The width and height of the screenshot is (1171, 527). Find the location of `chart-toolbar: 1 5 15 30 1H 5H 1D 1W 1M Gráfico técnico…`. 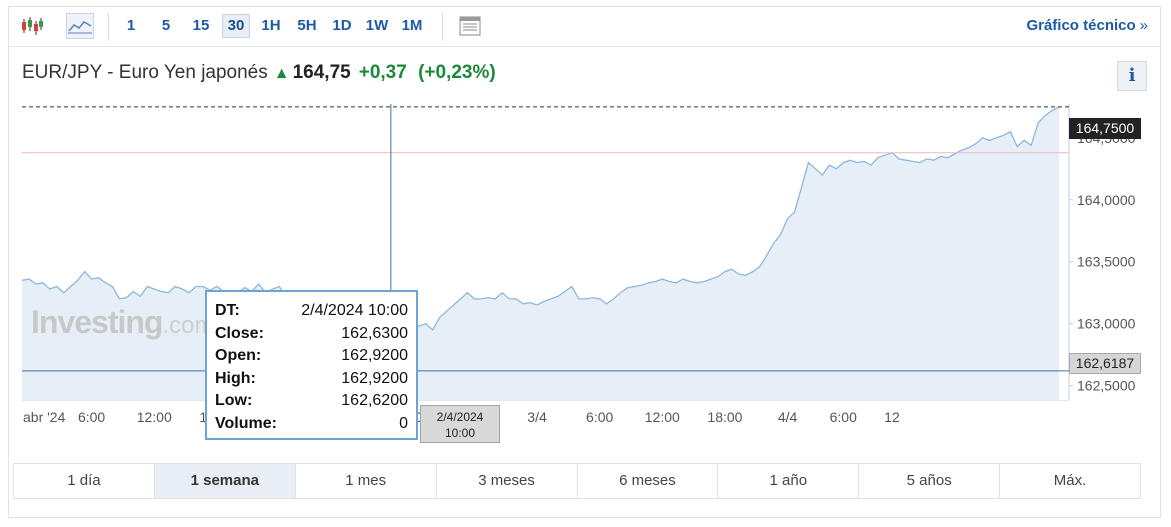

chart-toolbar: 1 5 15 30 1H 5H 1D 1W 1M Gráfico técnico… is located at coordinates (584, 27).